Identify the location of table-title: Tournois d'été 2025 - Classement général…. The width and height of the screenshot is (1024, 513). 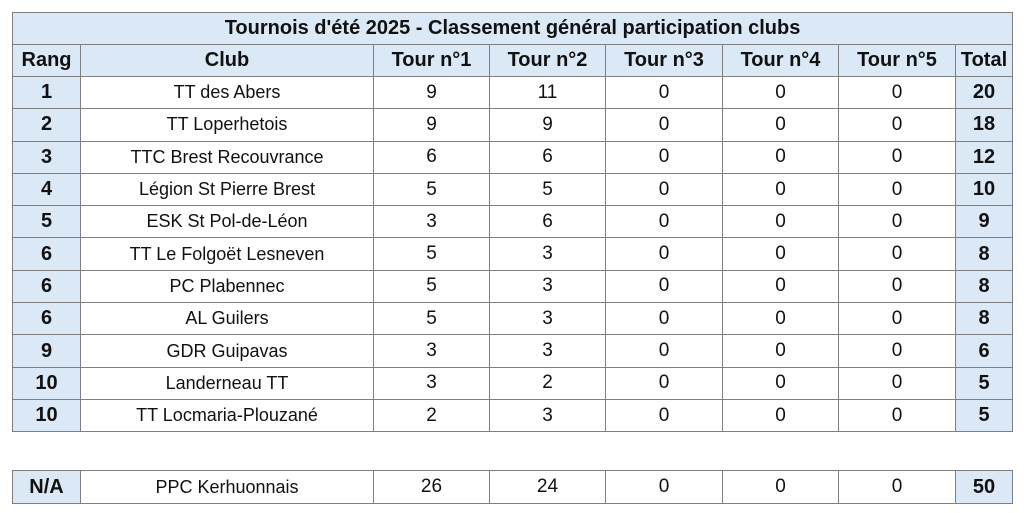
(512, 28).